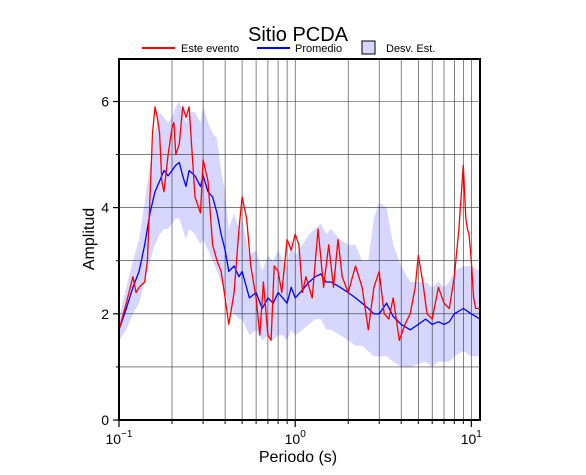  I want to click on legend-label-este-evento: Este evento, so click(210, 49).